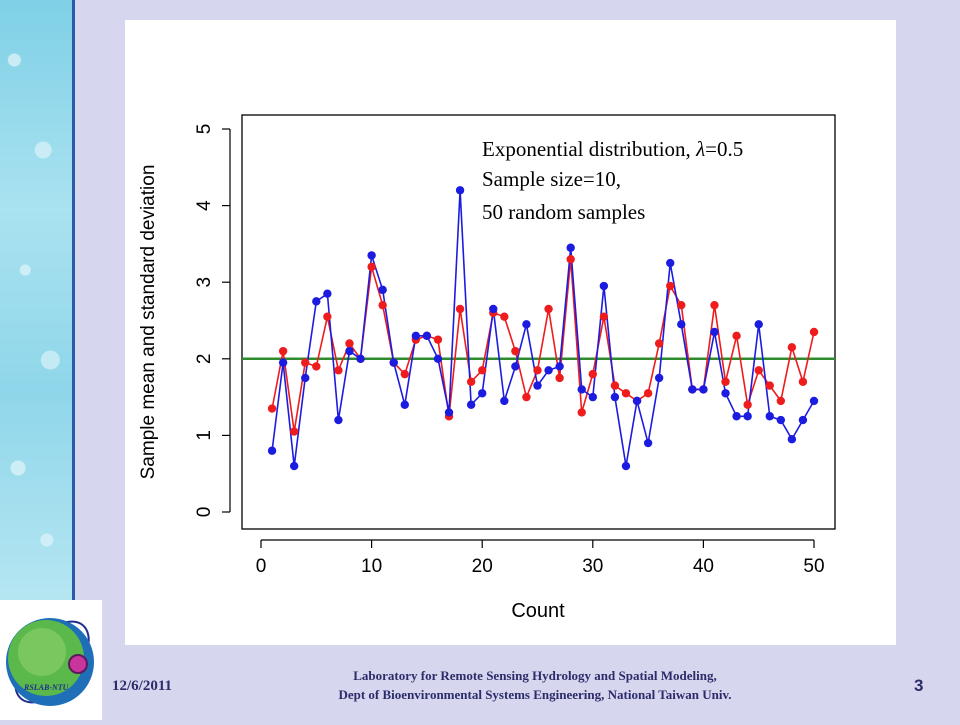  Describe the element at coordinates (703, 566) in the screenshot. I see `x-tick-label: 40` at that location.